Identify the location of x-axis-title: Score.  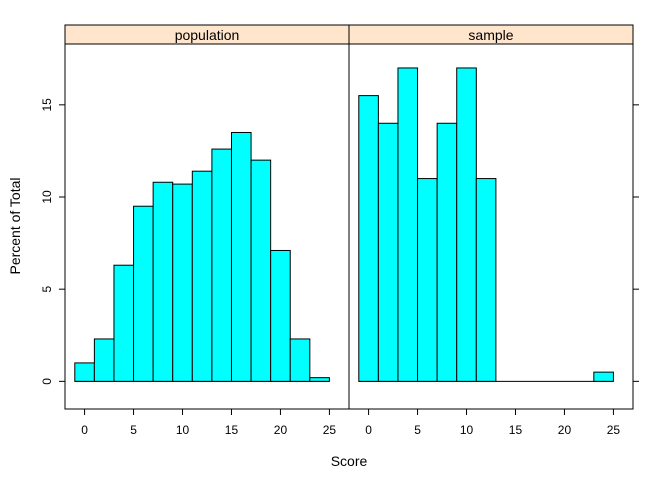
(349, 461).